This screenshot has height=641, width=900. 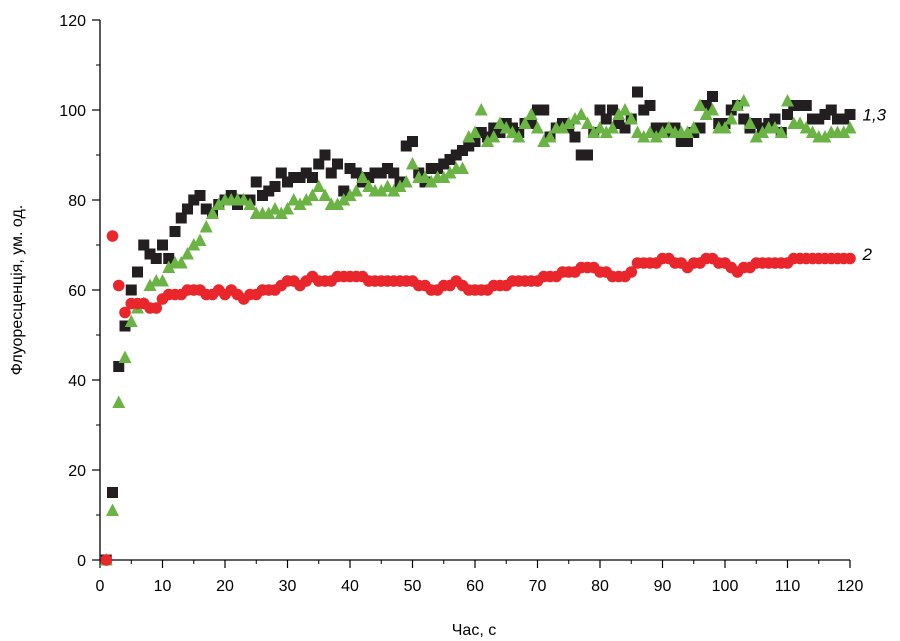 I want to click on x-tick-label: 60, so click(x=475, y=586).